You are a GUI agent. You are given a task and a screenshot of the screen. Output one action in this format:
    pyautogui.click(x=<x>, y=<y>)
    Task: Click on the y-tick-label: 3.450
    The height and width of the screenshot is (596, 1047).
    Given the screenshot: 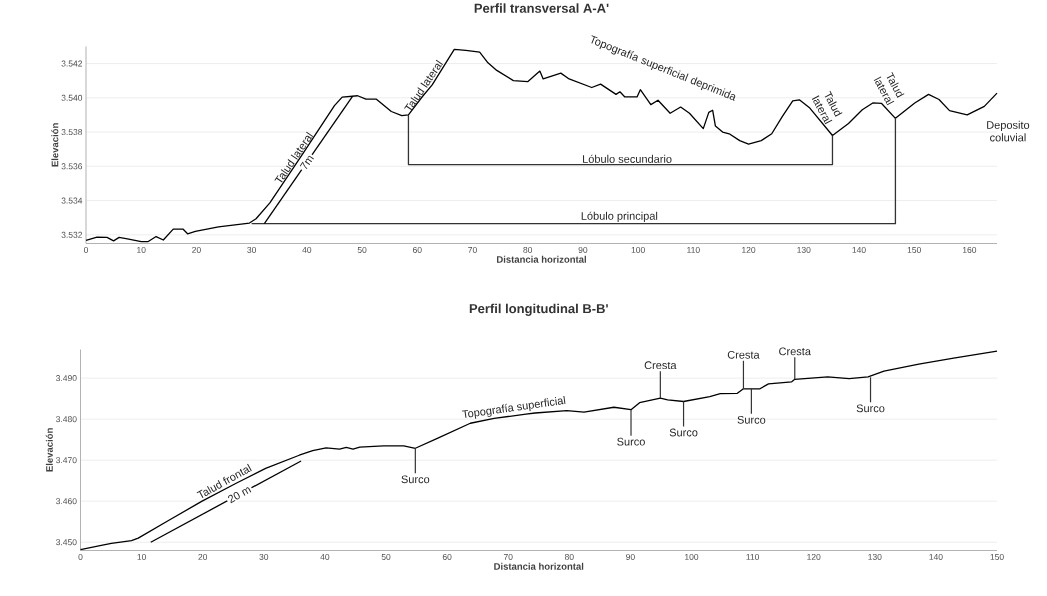 What is the action you would take?
    pyautogui.click(x=66, y=542)
    